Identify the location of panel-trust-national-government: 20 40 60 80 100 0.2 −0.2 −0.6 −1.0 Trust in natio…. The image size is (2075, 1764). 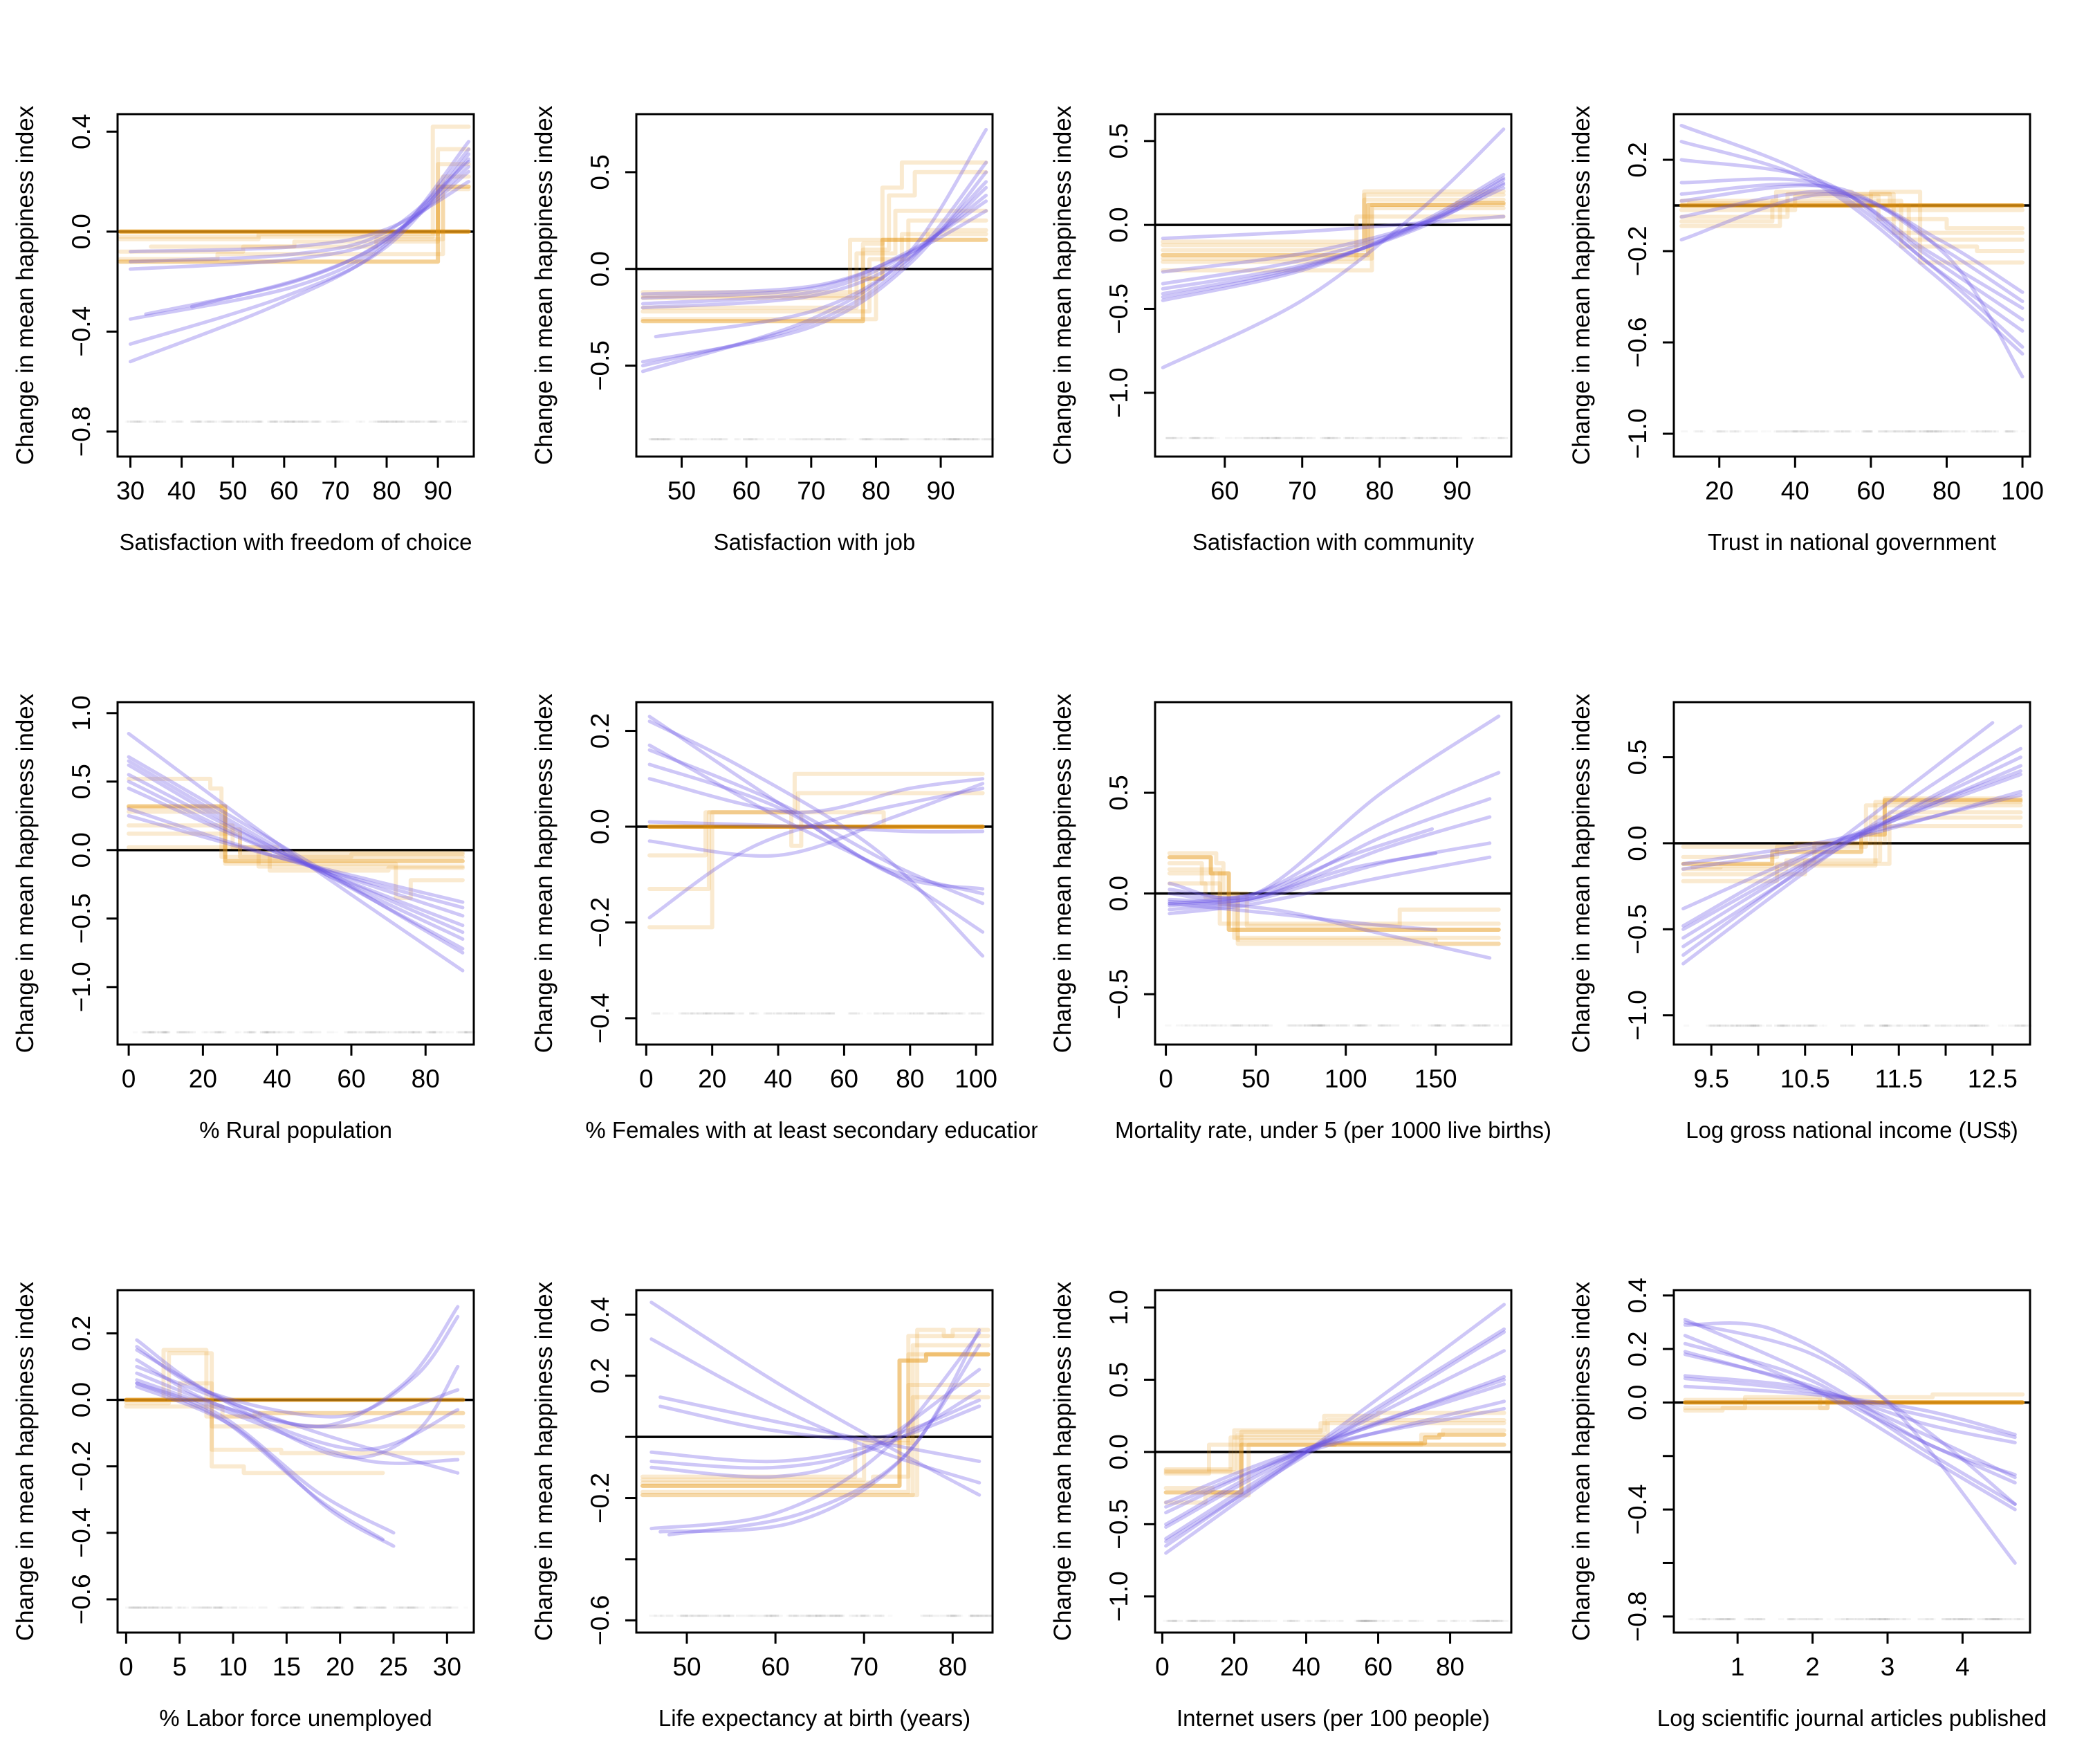
(1815, 294).